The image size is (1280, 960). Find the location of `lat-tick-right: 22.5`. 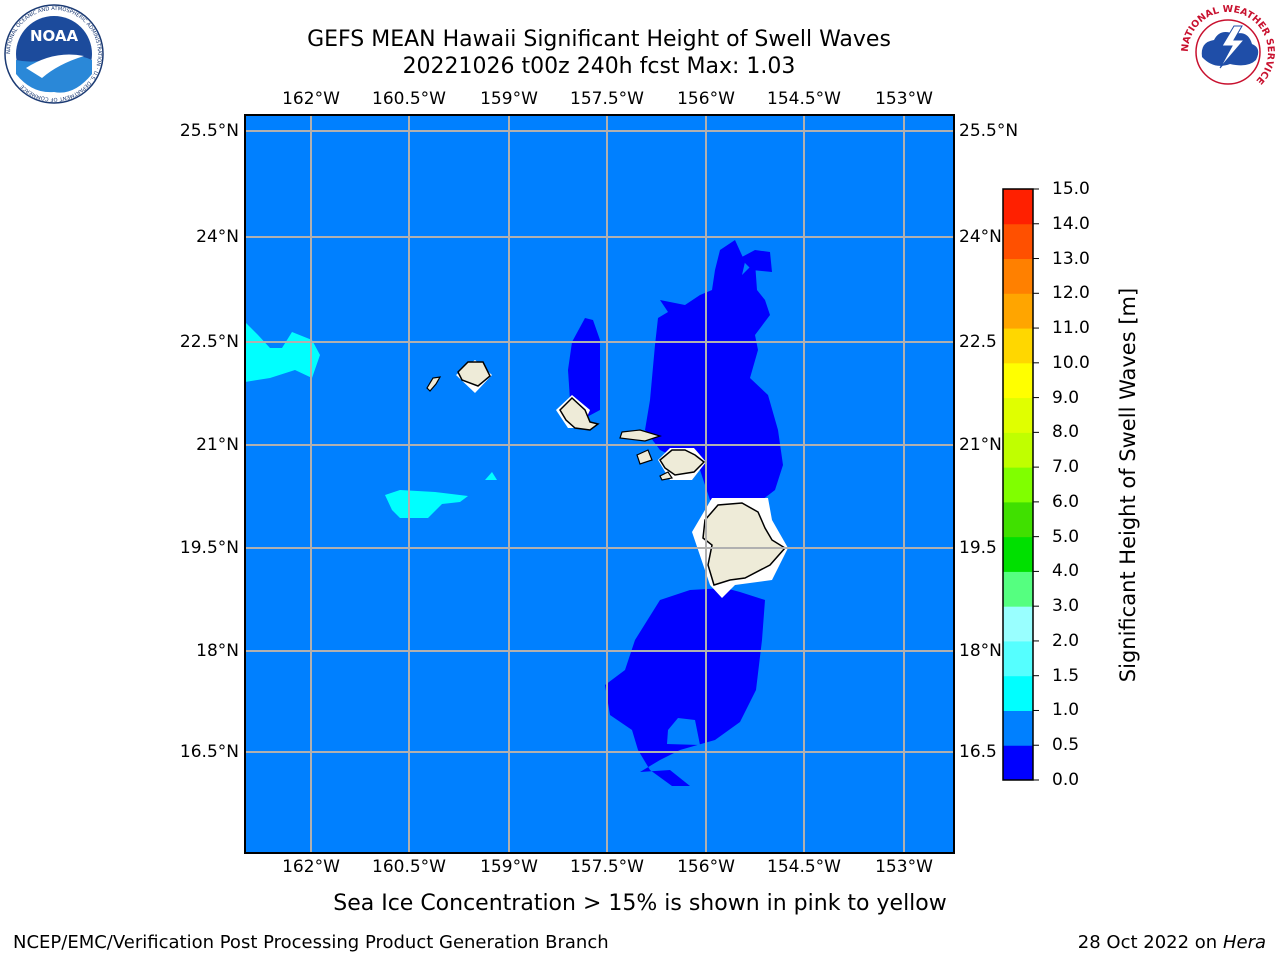

lat-tick-right: 22.5 is located at coordinates (978, 342).